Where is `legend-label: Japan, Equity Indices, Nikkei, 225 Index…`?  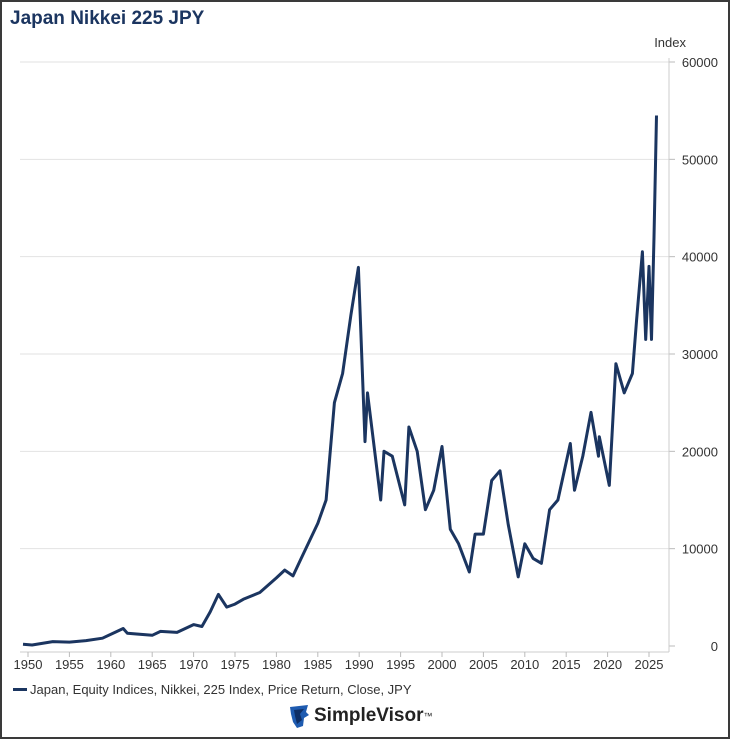 legend-label: Japan, Equity Indices, Nikkei, 225 Index… is located at coordinates (221, 689).